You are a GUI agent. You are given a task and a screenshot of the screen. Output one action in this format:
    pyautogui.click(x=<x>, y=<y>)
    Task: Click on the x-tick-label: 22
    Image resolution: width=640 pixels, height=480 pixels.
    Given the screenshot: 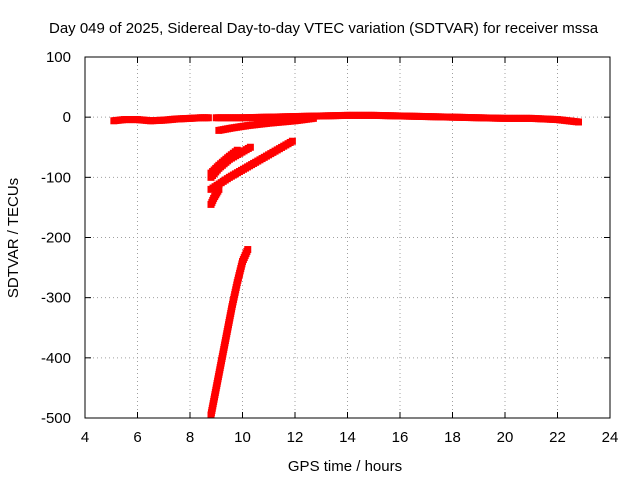 What is the action you would take?
    pyautogui.click(x=557, y=437)
    